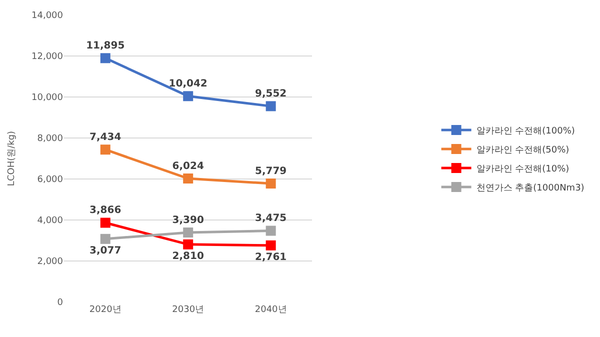 Image resolution: width=600 pixels, height=337 pixels. I want to click on data-label: 3,475, so click(271, 218).